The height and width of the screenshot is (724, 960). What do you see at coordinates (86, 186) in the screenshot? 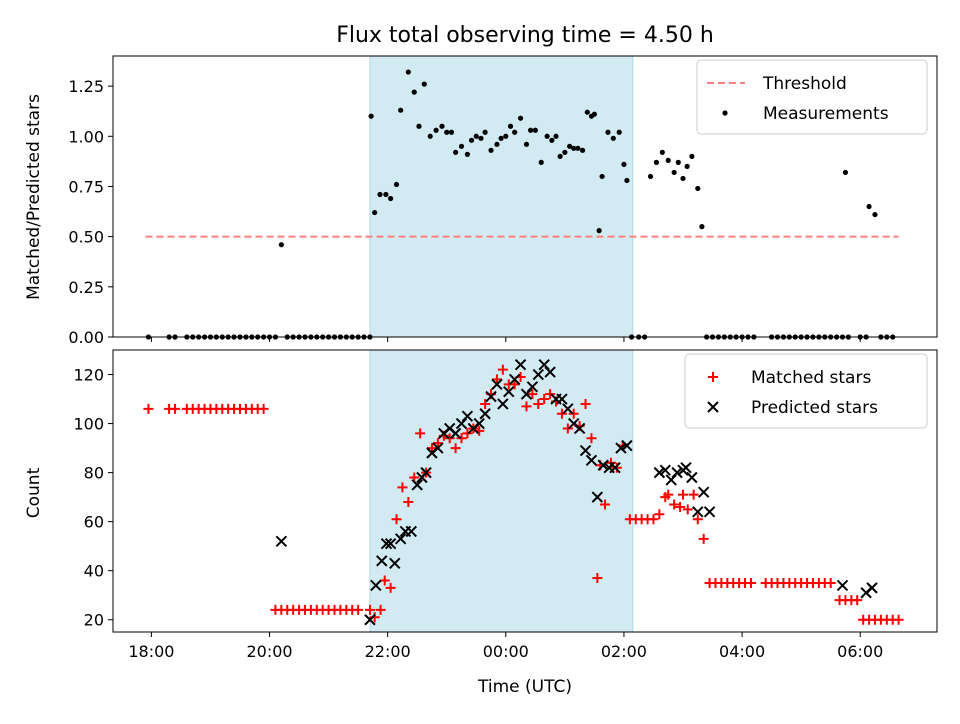
I see `top-y-tick-label: 0.75` at bounding box center [86, 186].